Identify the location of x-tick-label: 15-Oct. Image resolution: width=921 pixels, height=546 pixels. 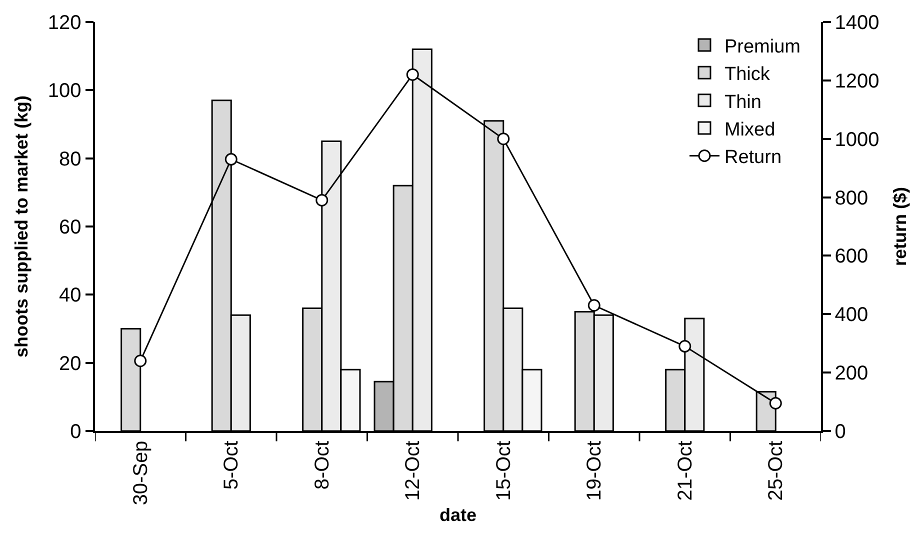
(503, 470).